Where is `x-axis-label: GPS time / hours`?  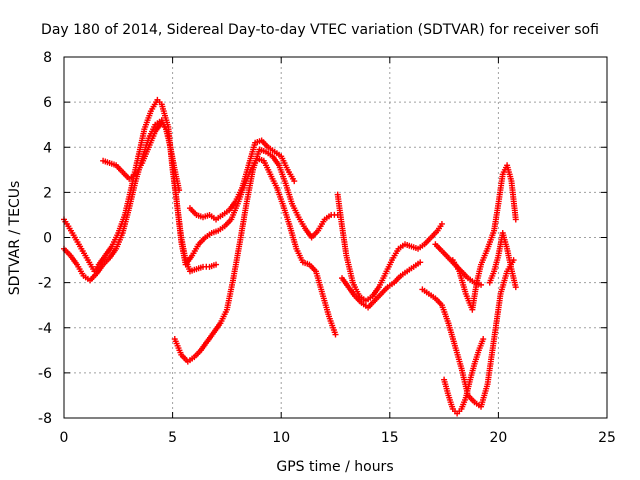 x-axis-label: GPS time / hours is located at coordinates (334, 467).